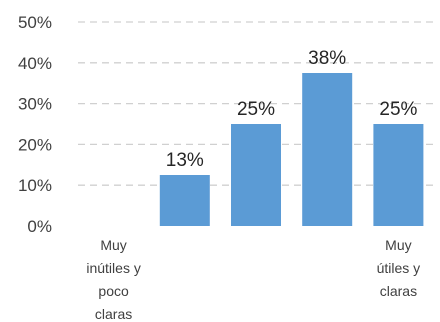 The width and height of the screenshot is (440, 322). What do you see at coordinates (35, 185) in the screenshot?
I see `y-tick-label: 10%` at bounding box center [35, 185].